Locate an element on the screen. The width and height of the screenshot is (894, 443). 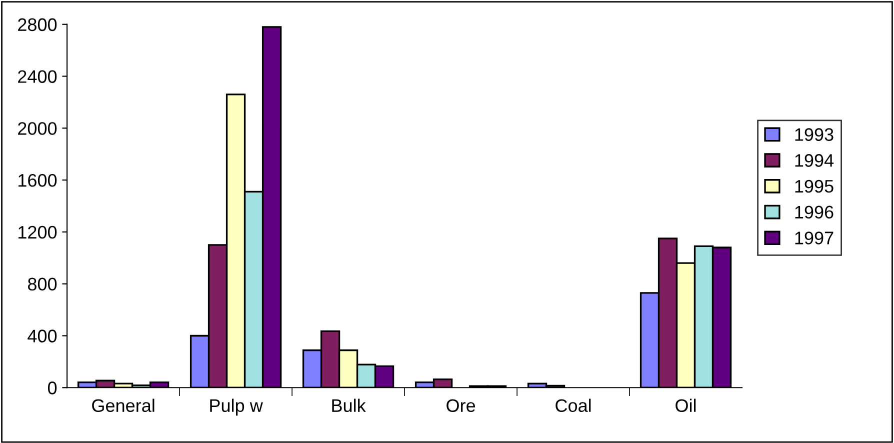
legend-label: 1995 is located at coordinates (814, 186).